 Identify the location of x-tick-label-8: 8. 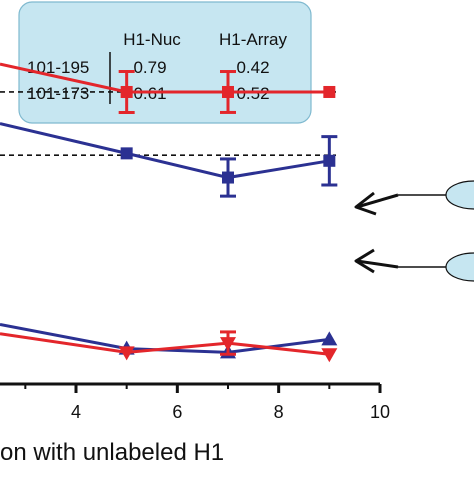
(279, 412).